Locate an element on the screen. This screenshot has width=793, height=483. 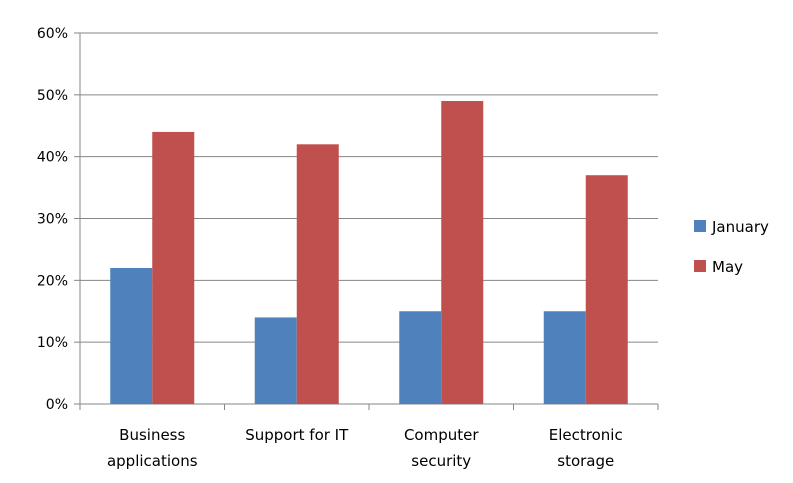
y-axis-tick-labels: 0% 10% 20% 30% 40% 50% 60% is located at coordinates (52, 219).